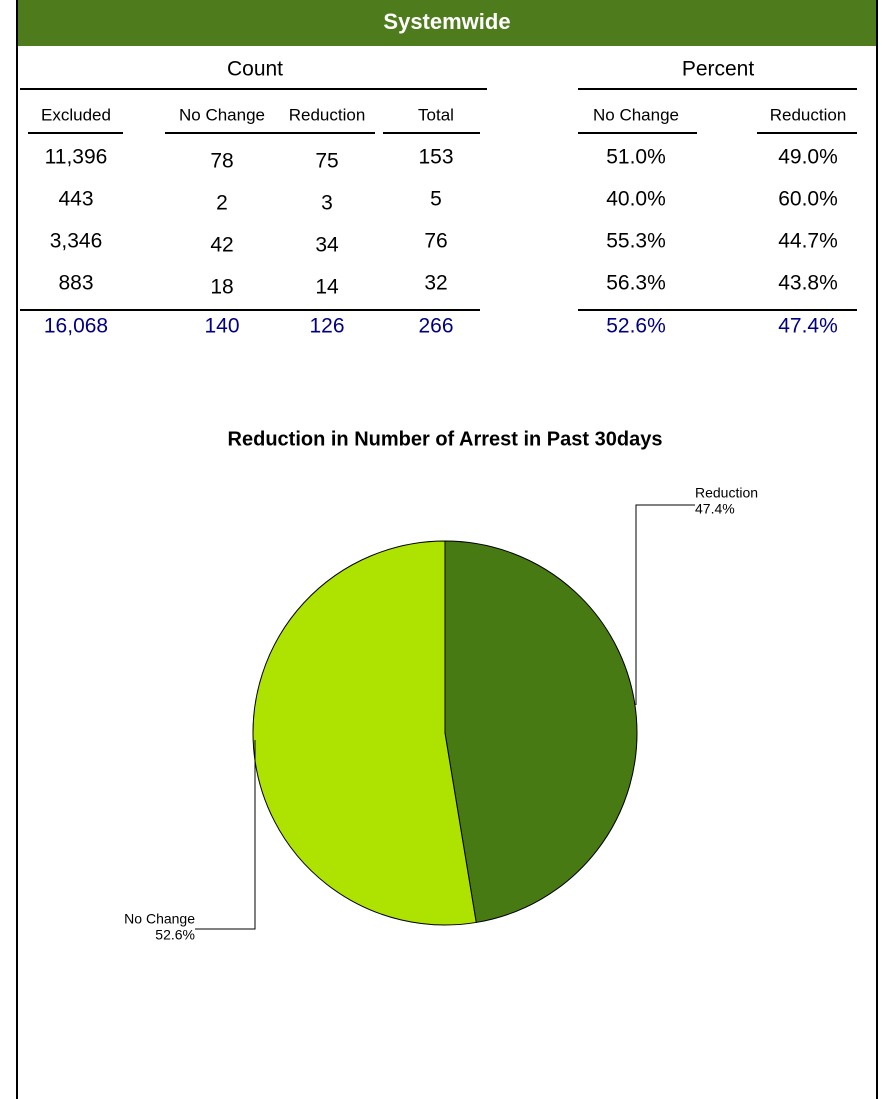 This screenshot has height=1099, width=882. What do you see at coordinates (326, 326) in the screenshot?
I see `total-cell: 126` at bounding box center [326, 326].